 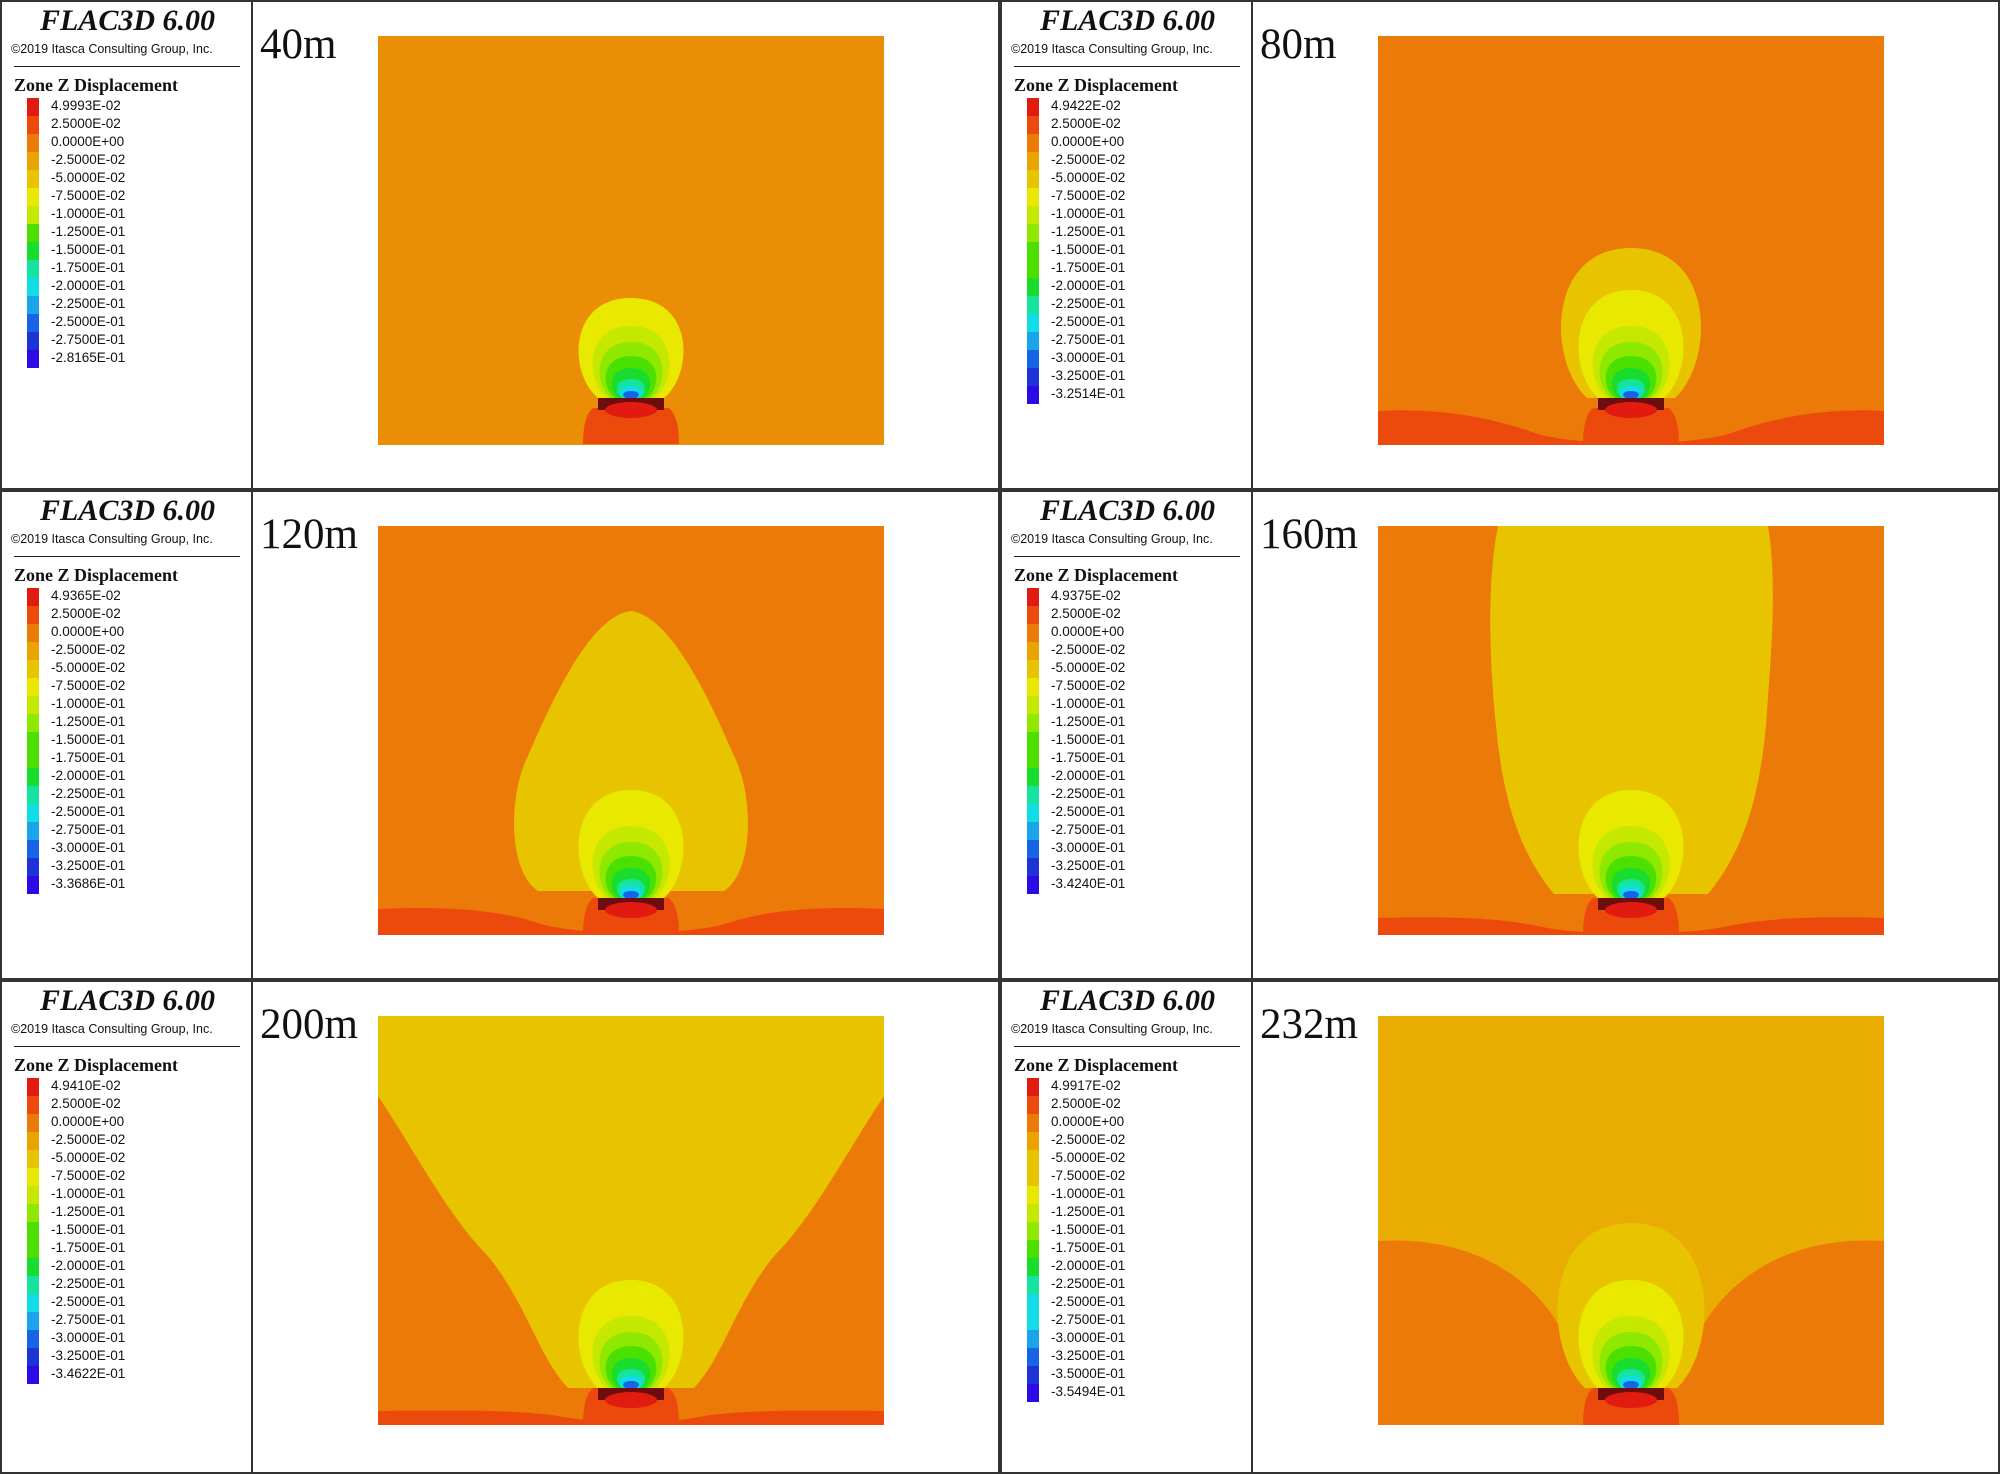 What do you see at coordinates (309, 1024) in the screenshot?
I see `depth-label: 200m` at bounding box center [309, 1024].